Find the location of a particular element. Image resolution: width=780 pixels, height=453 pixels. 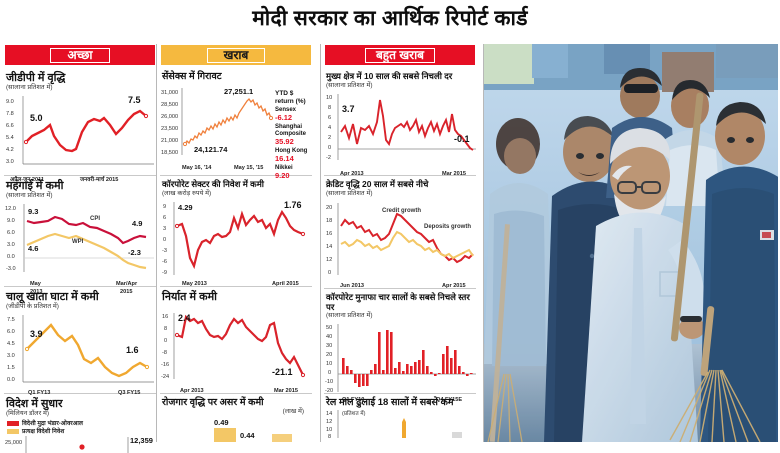

svg-text: -16 is located at coordinates (165, 365).